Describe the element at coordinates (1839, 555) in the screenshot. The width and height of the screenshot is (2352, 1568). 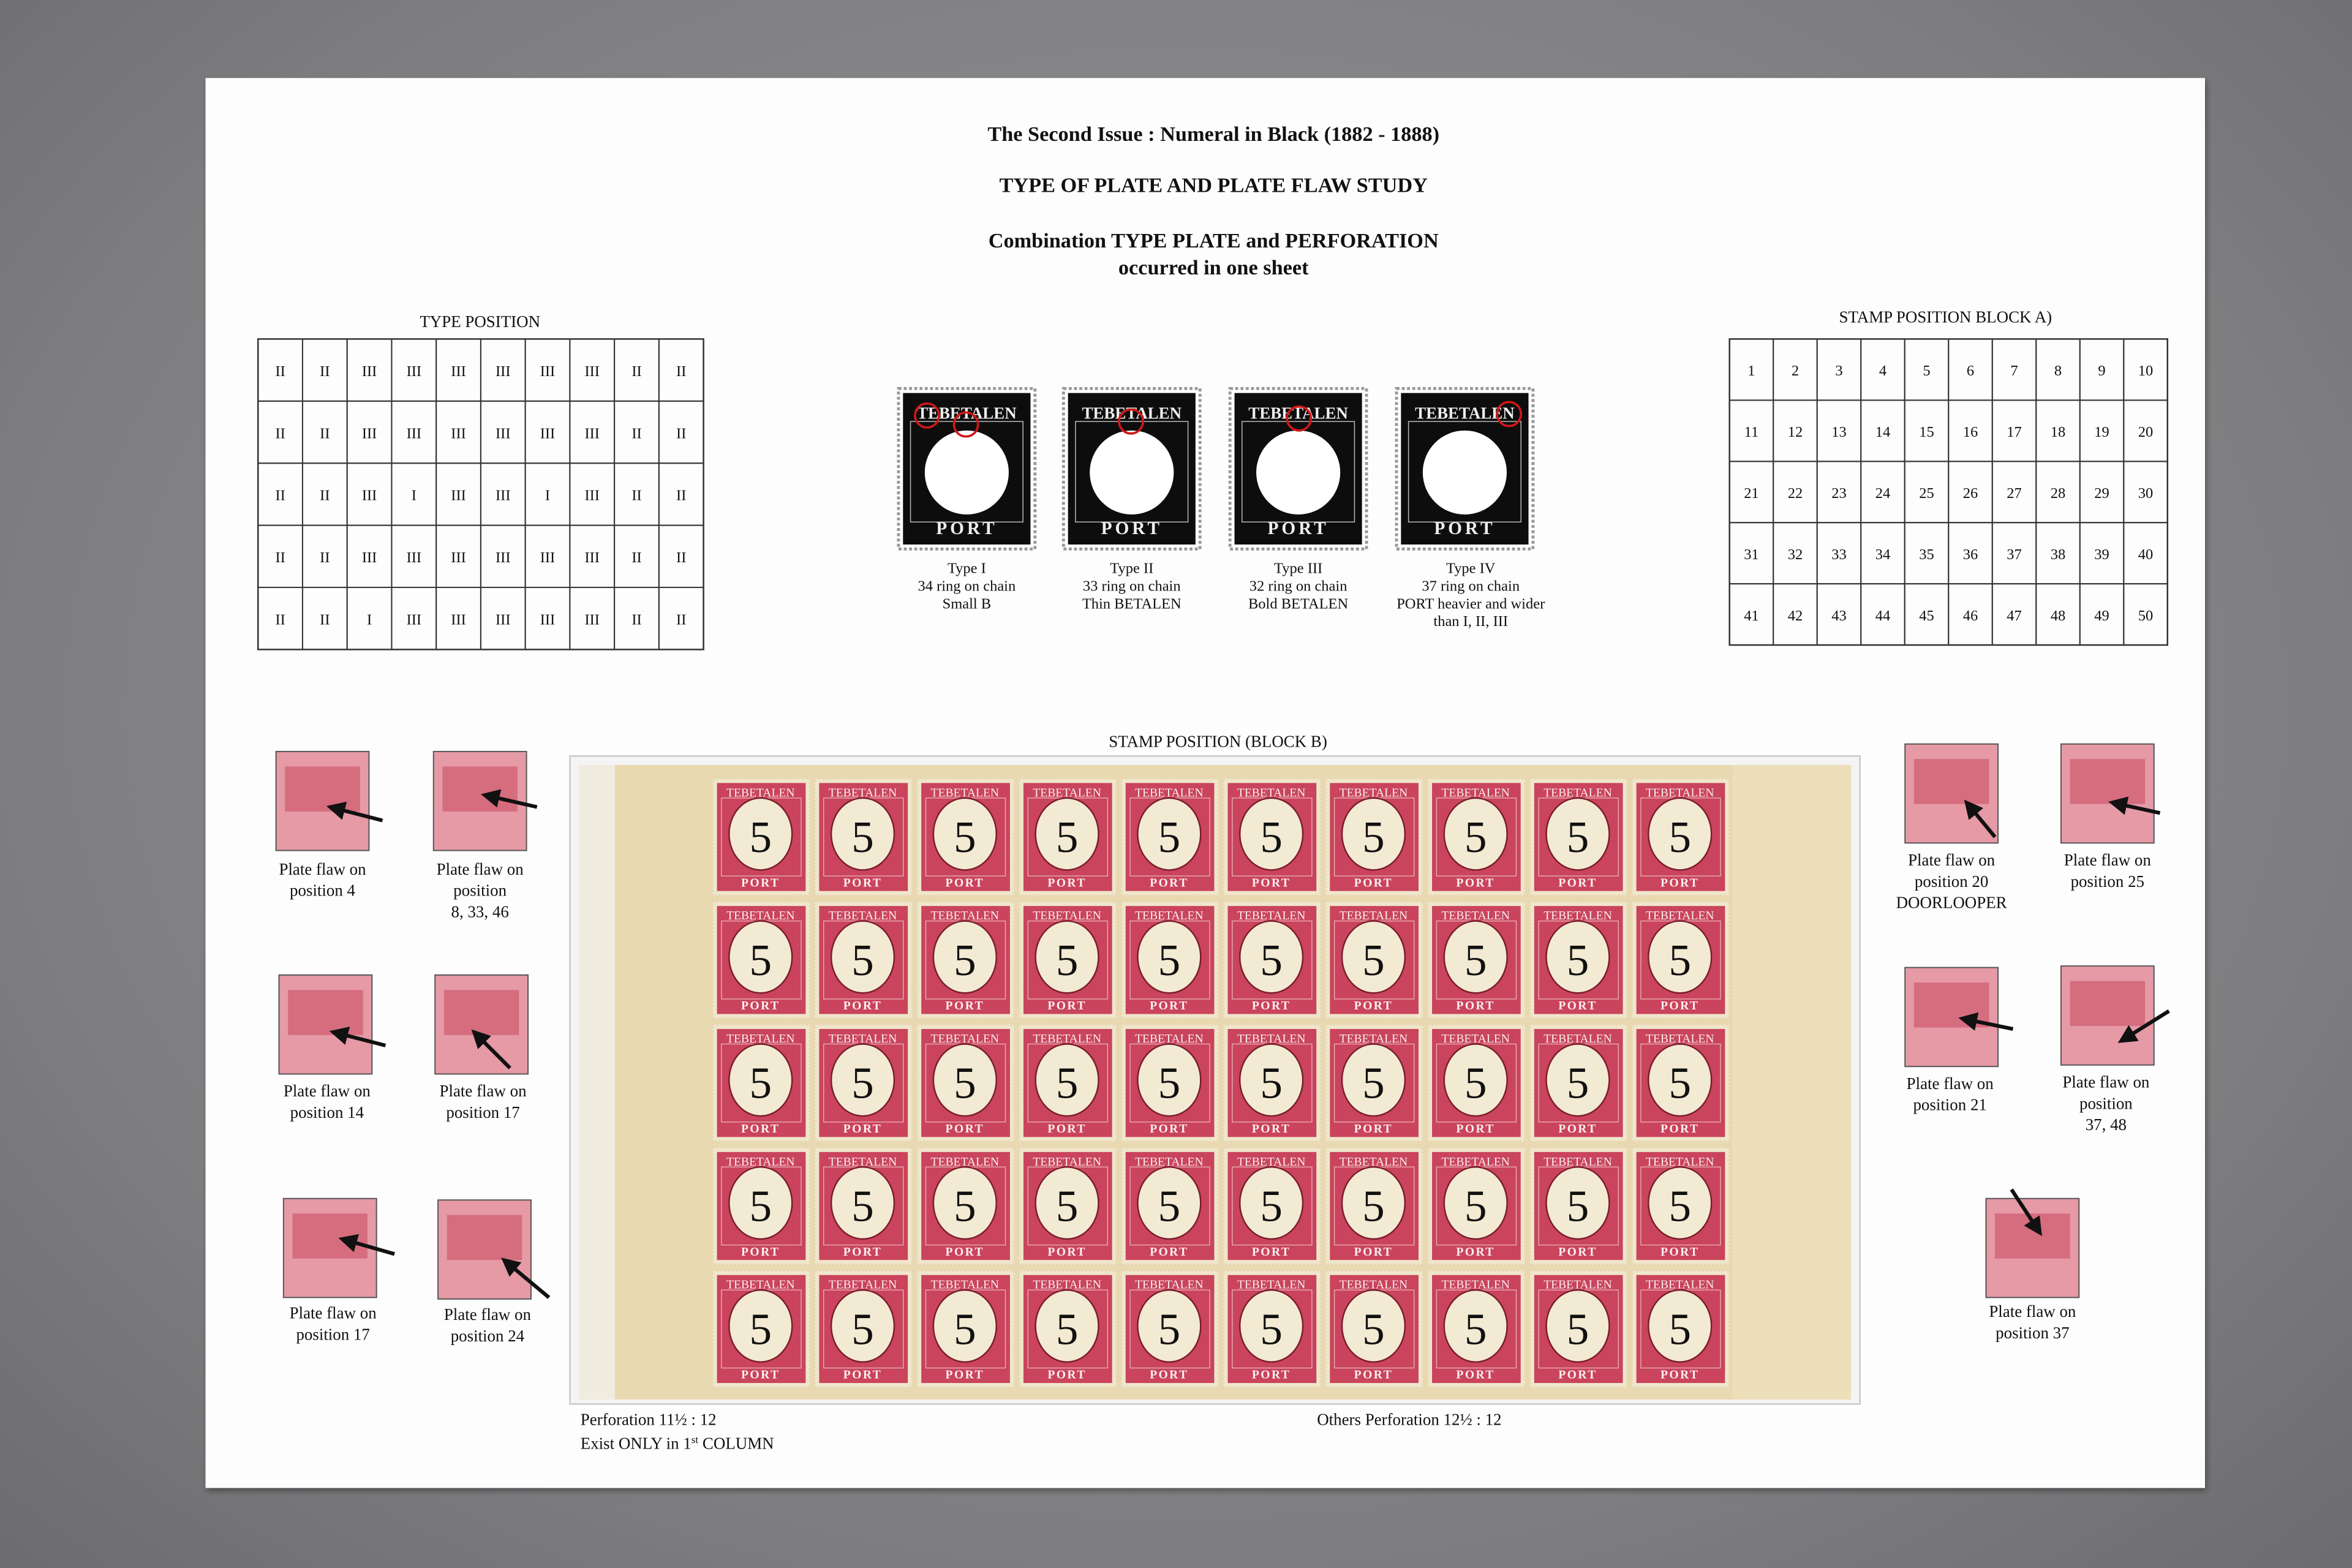
I see `position-table-cell-text: 33` at that location.